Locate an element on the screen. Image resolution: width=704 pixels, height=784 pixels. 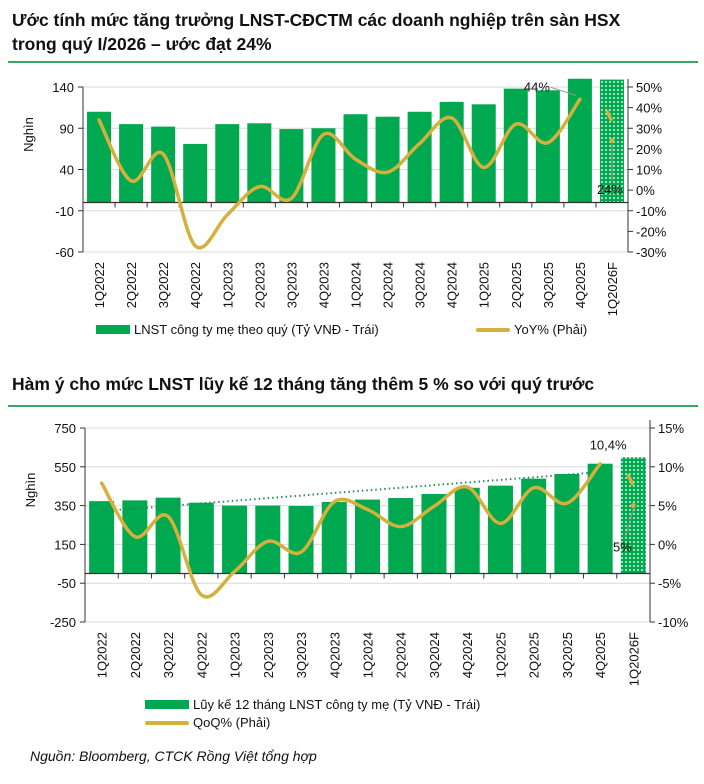
y-tick-label: -250 is located at coordinates (63, 622).